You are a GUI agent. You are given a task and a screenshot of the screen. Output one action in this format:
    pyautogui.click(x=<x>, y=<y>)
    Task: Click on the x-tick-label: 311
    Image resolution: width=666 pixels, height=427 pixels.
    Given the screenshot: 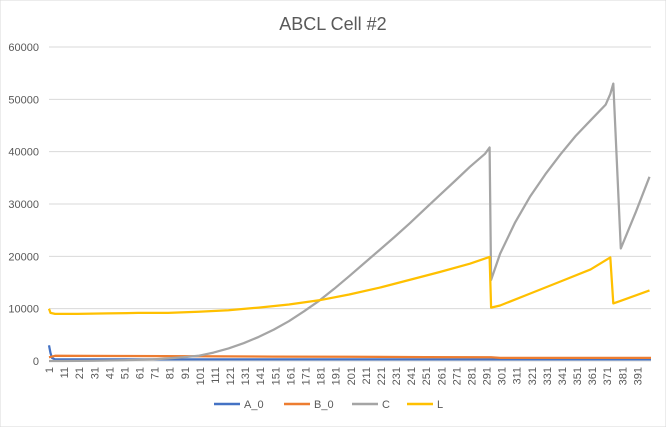 What is the action you would take?
    pyautogui.click(x=518, y=376)
    